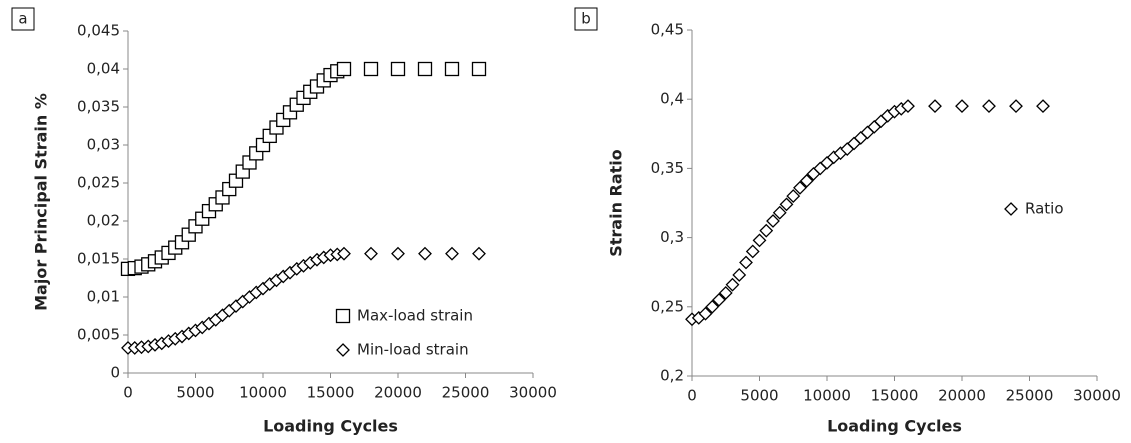 The height and width of the screenshot is (443, 1131). I want to click on y-tick-label: 0,045, so click(98, 31).